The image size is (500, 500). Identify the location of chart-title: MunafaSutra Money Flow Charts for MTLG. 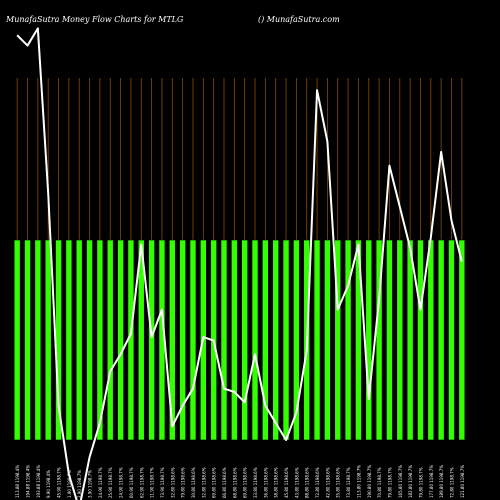
(94, 19).